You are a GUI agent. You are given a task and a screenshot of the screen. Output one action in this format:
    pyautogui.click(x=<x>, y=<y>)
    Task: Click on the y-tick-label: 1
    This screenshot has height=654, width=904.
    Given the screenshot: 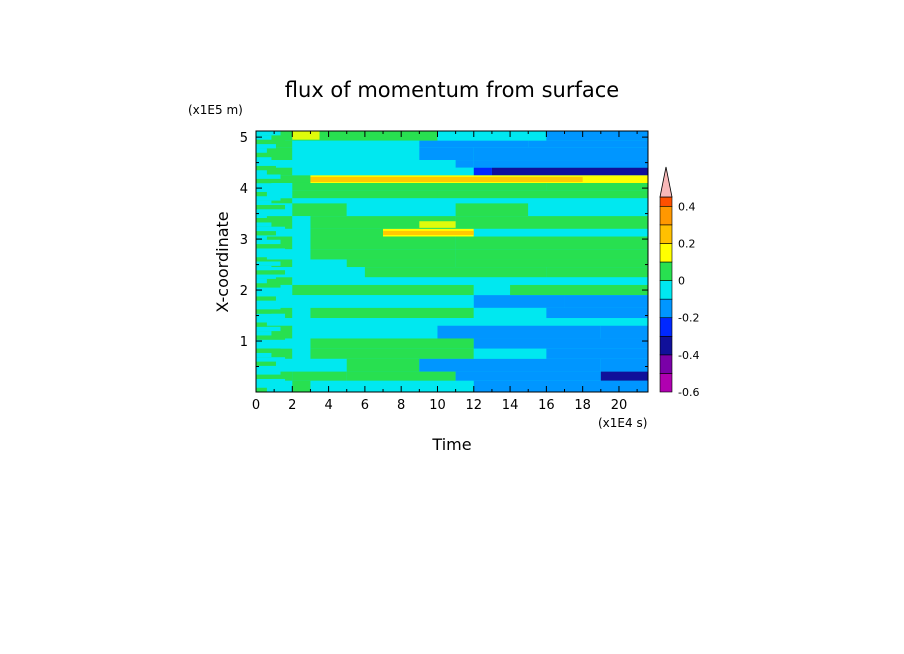 What is the action you would take?
    pyautogui.click(x=244, y=342)
    